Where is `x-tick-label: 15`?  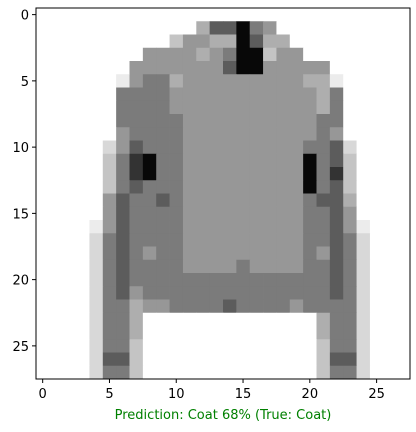
x-tick-label: 15 is located at coordinates (243, 394).